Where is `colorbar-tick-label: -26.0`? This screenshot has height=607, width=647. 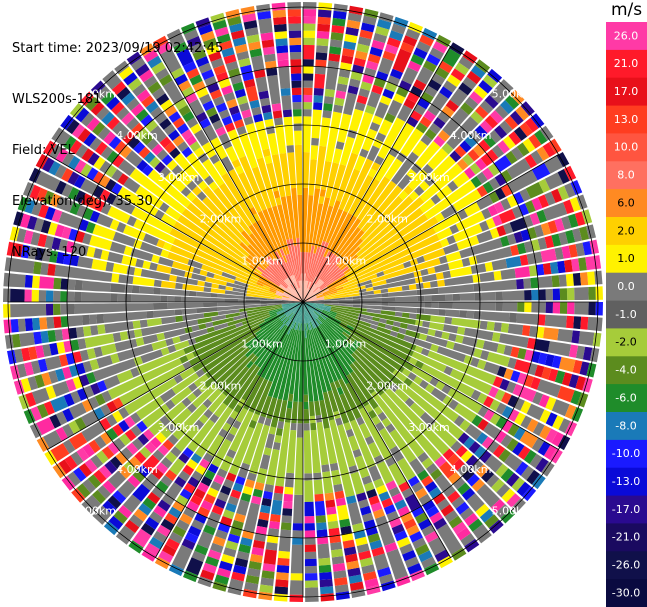
colorbar-tick-label: -26.0 is located at coordinates (626, 565).